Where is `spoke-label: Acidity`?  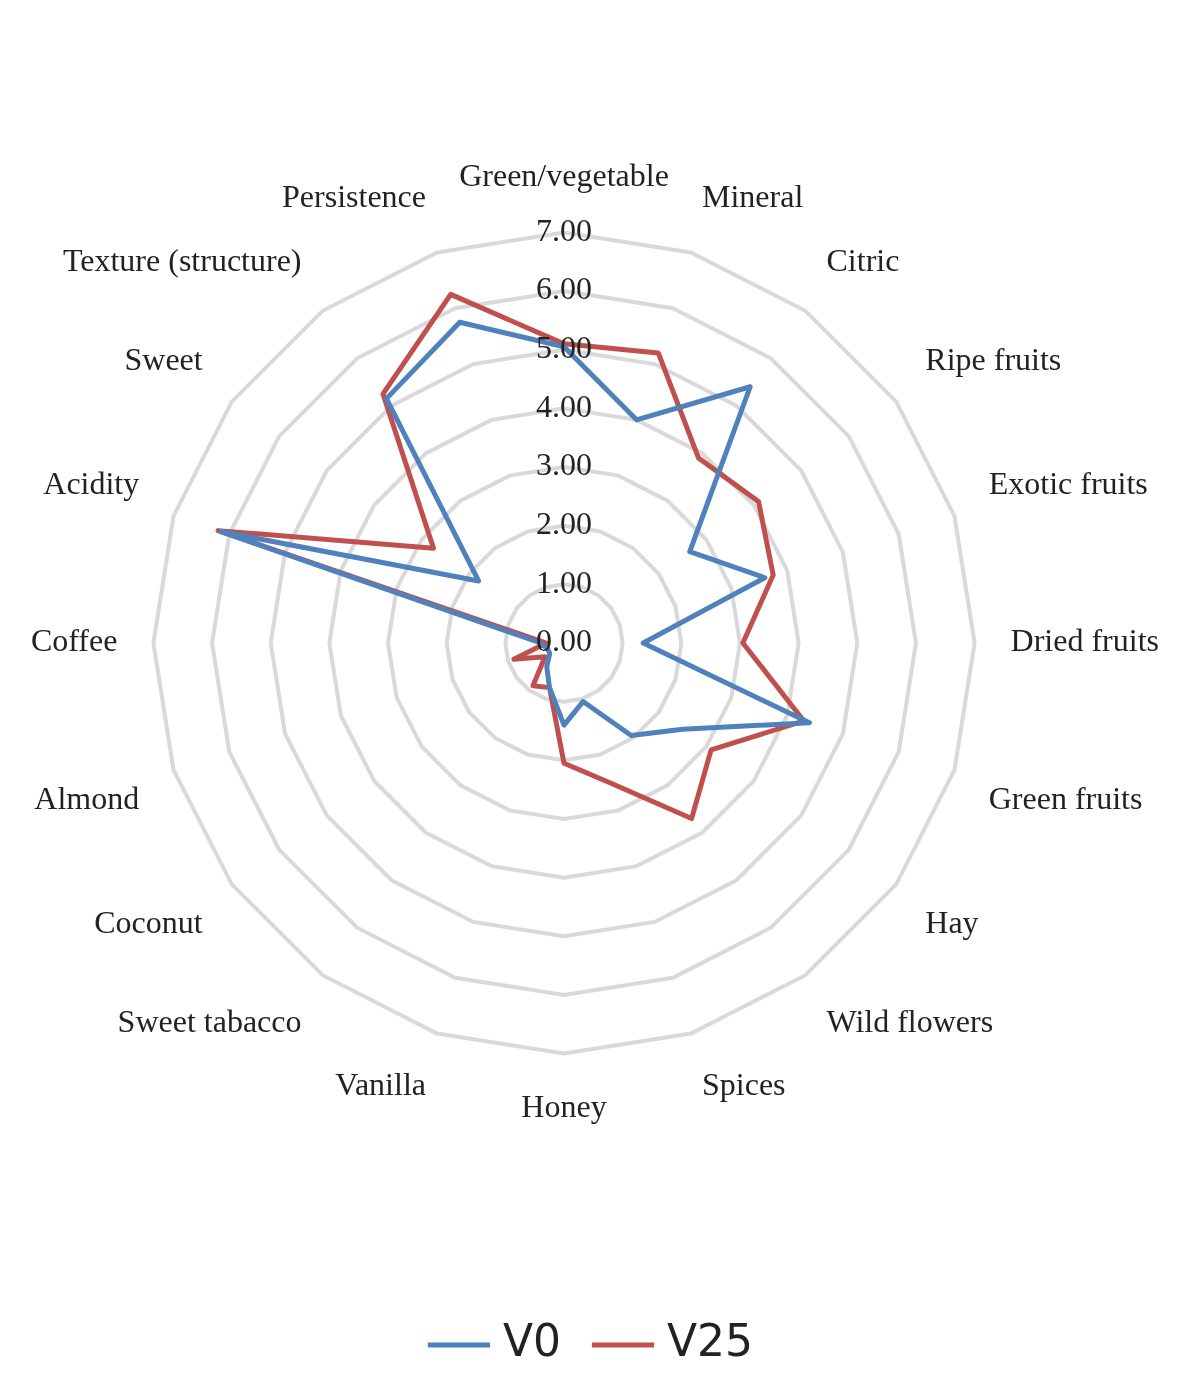 spoke-label: Acidity is located at coordinates (91, 483).